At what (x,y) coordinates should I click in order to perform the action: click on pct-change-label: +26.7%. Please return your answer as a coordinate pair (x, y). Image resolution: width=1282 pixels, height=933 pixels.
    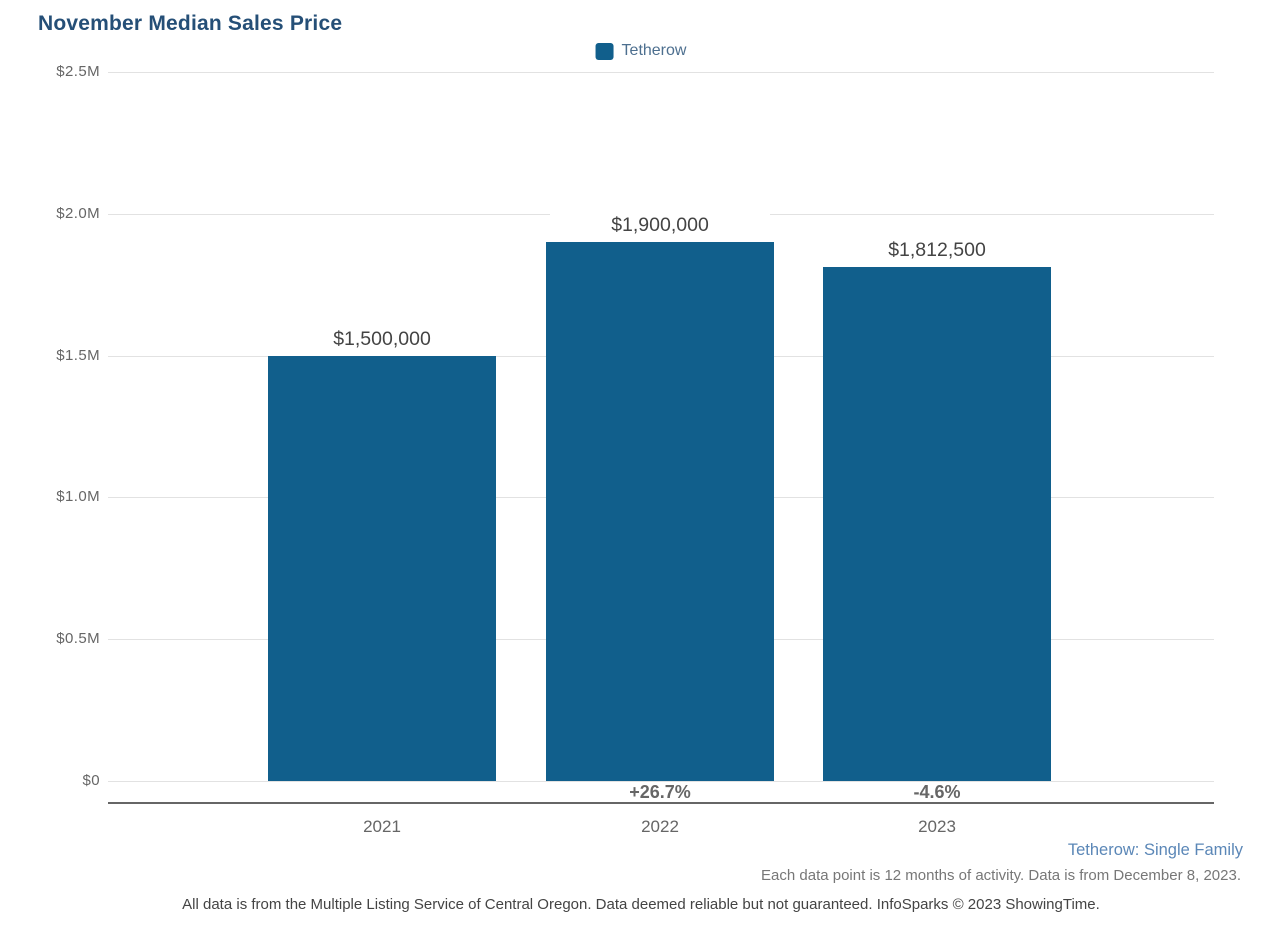
    Looking at the image, I should click on (660, 792).